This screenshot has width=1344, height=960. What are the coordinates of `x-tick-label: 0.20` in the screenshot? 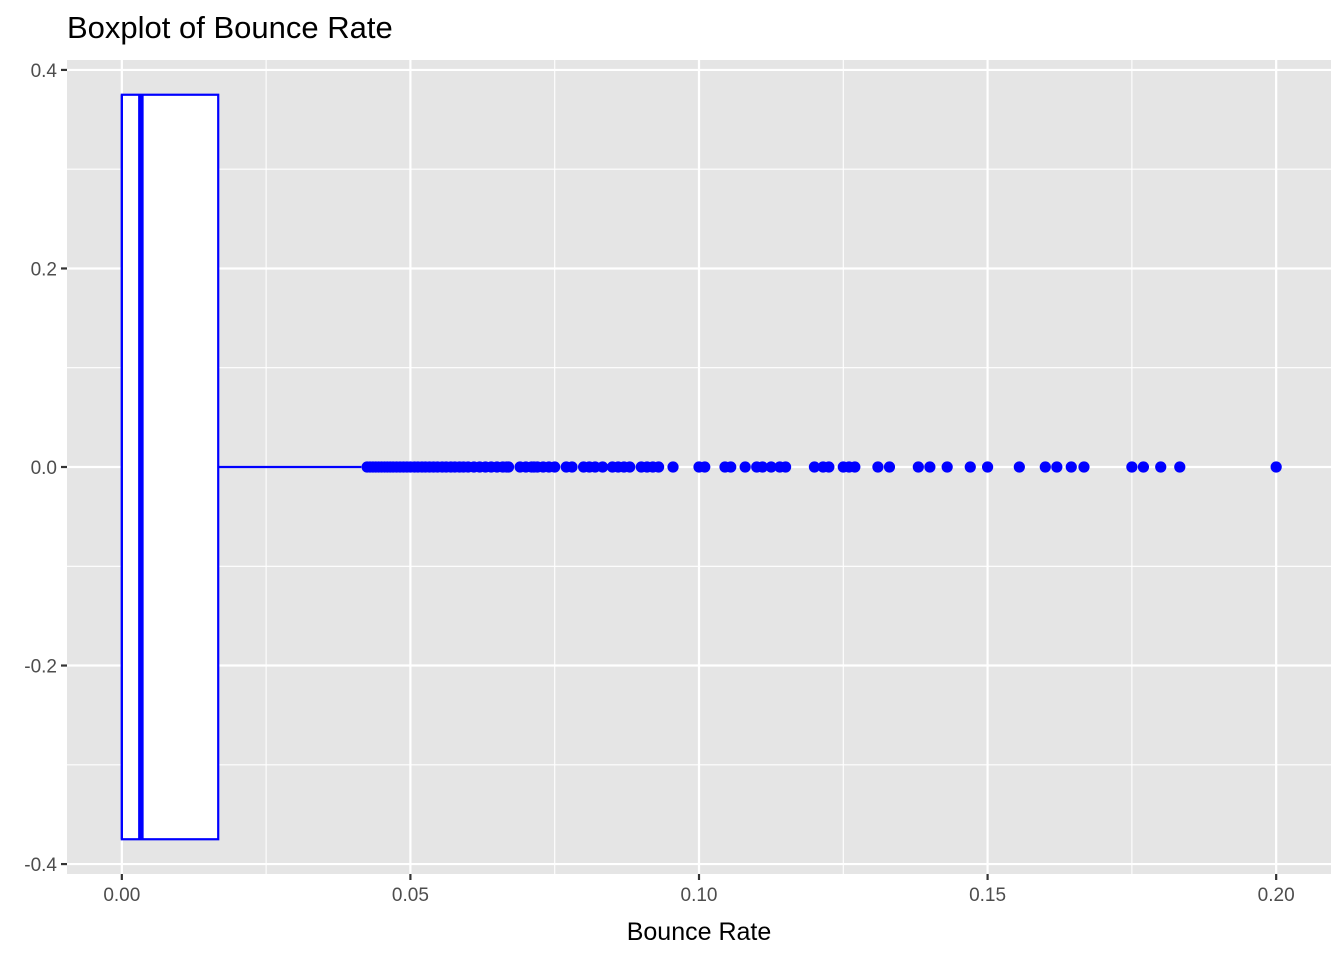 It's located at (1276, 895).